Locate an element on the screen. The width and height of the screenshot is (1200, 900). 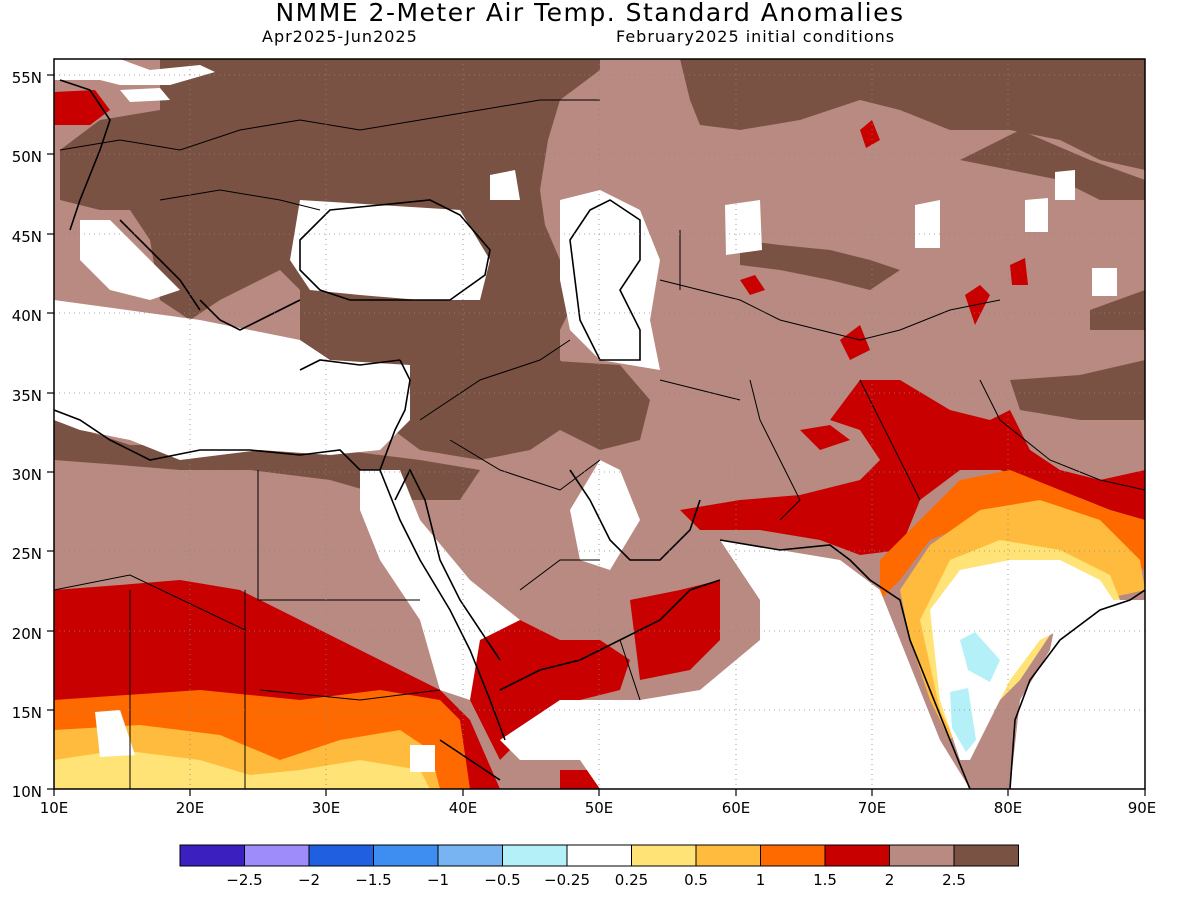
forecast-period: Apr2025-Jun2025 is located at coordinates (340, 36).